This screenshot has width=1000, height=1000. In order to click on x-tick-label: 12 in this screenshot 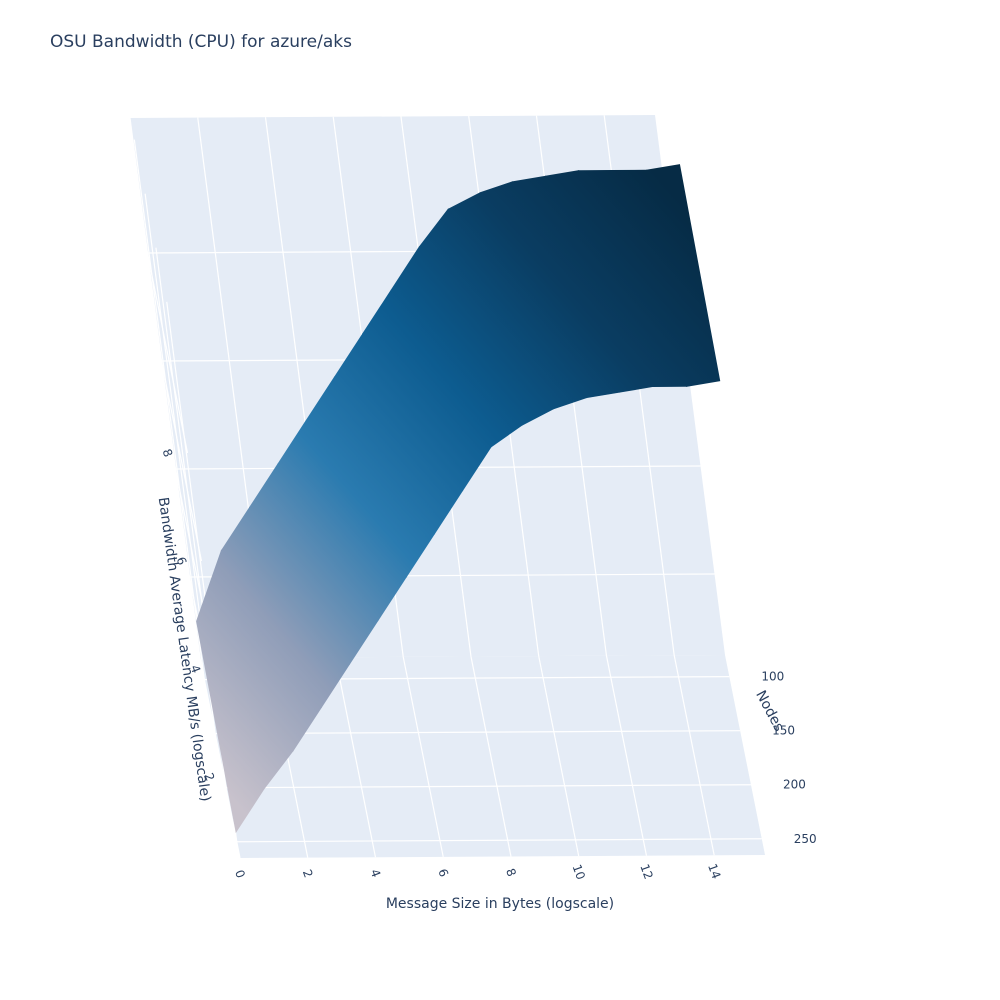, I will do `click(646, 871)`.